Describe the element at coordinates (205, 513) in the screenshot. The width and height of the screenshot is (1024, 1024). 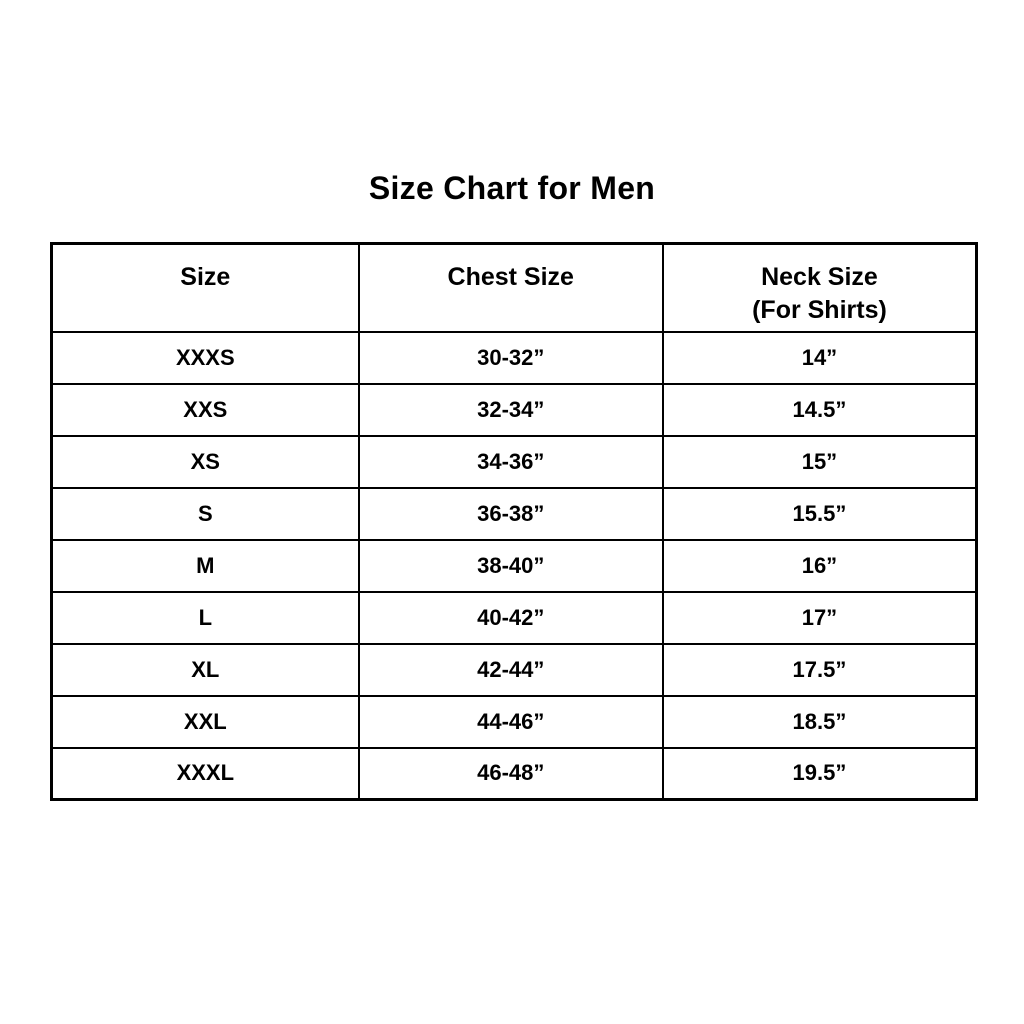
I see `cell-size: S` at that location.